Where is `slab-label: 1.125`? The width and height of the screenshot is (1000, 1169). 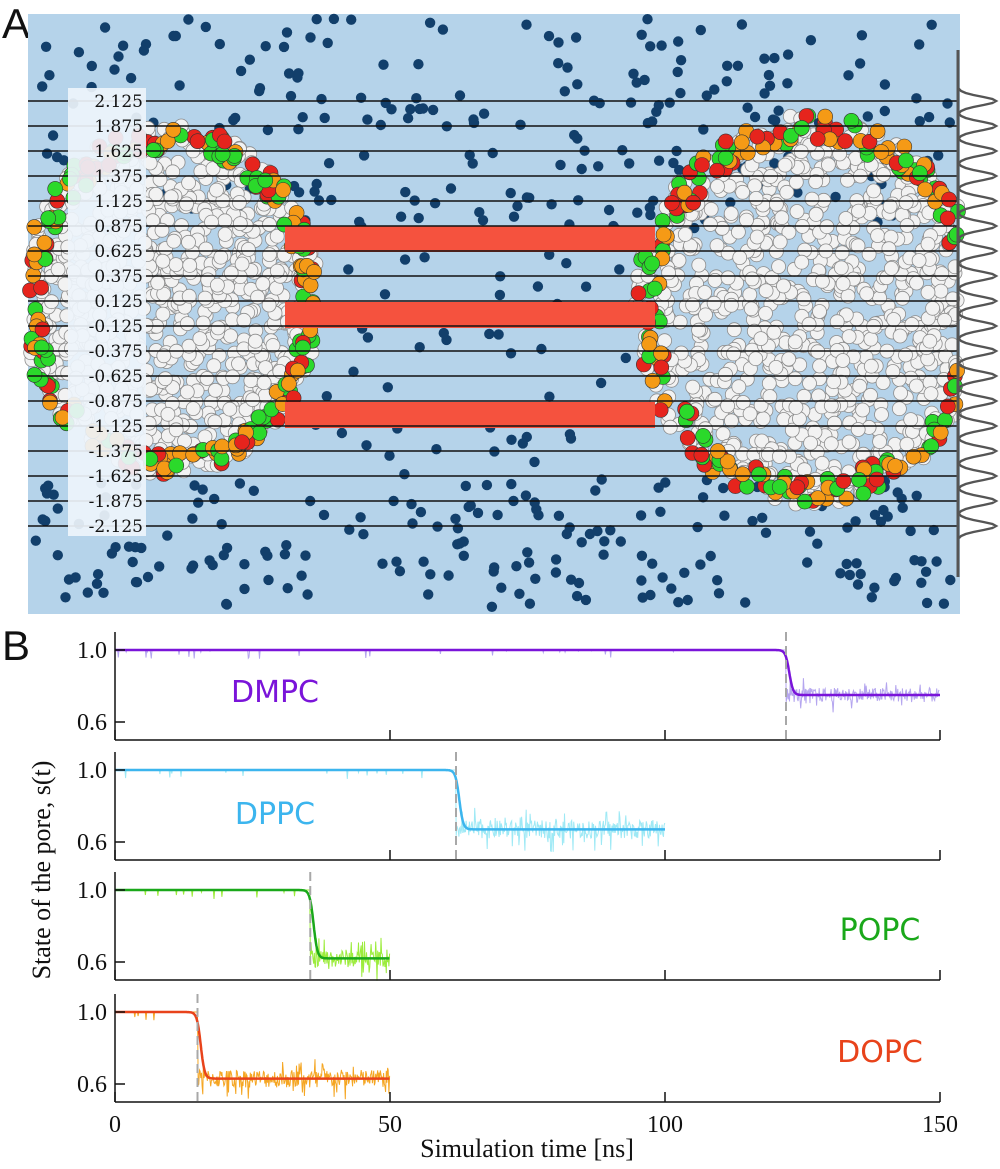
slab-label: 1.125 is located at coordinates (118, 202).